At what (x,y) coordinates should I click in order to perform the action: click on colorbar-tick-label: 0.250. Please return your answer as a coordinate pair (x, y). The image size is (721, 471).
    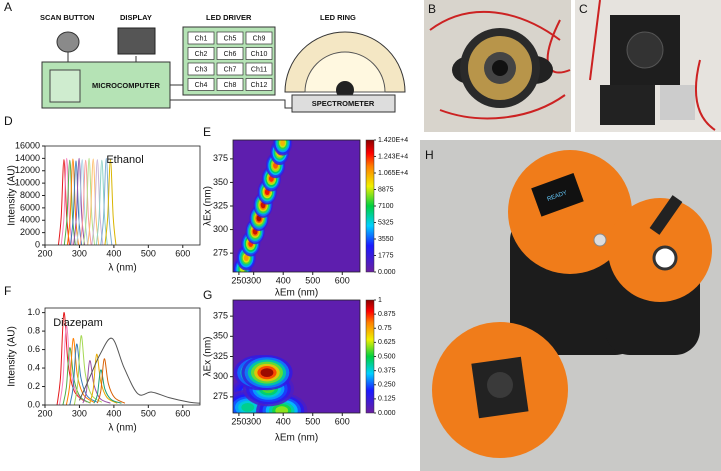
    Looking at the image, I should click on (387, 385).